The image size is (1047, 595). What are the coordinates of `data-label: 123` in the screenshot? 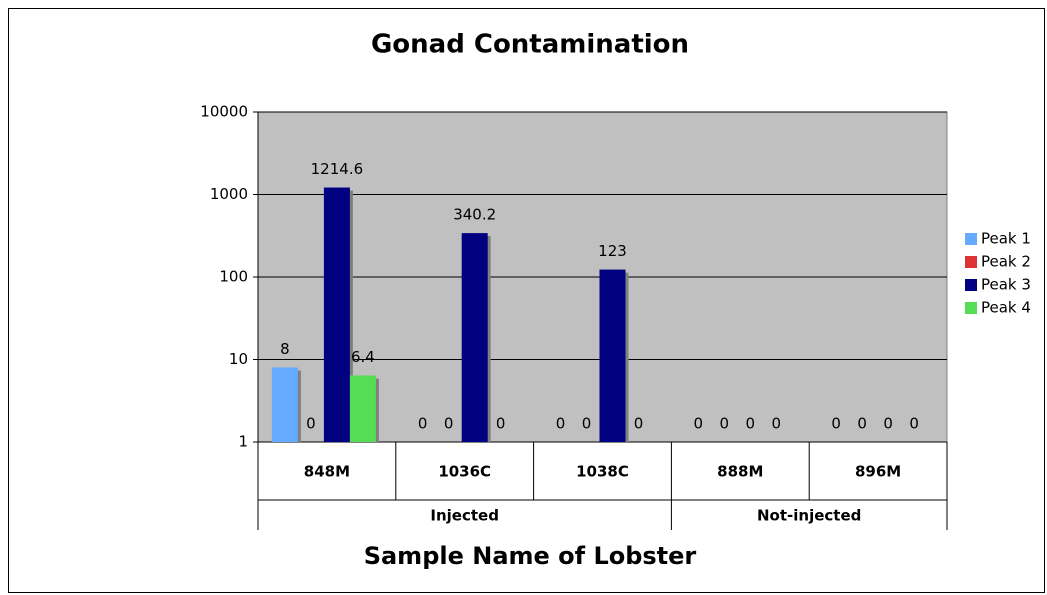 It's located at (612, 251).